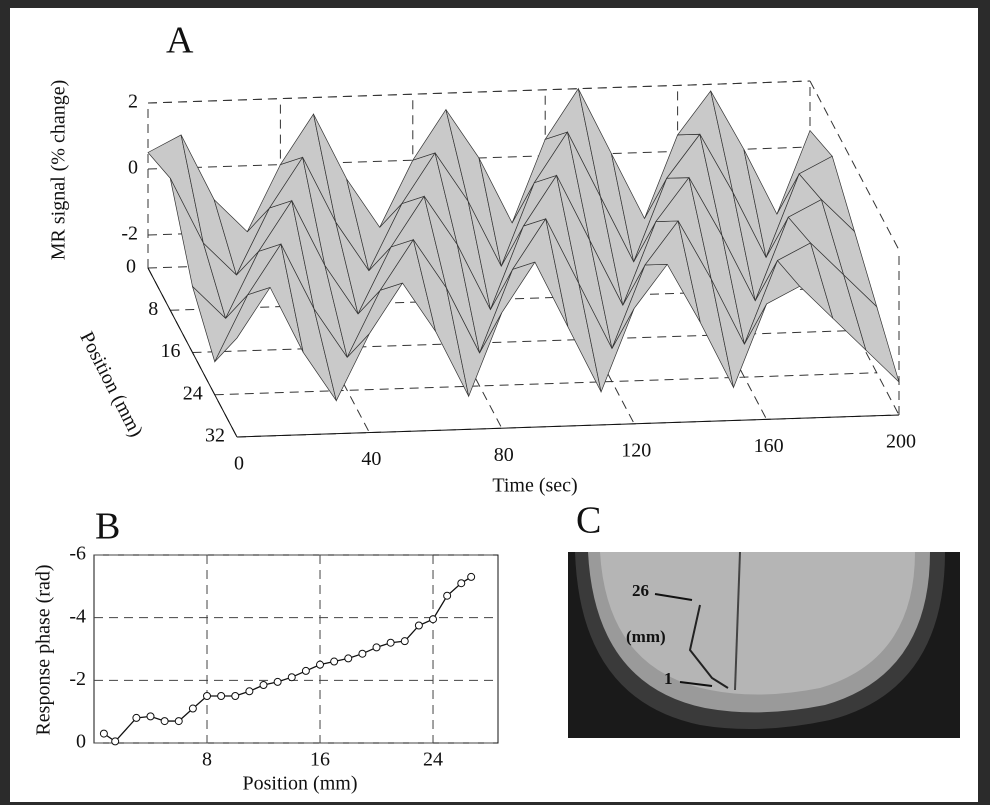  What do you see at coordinates (504, 455) in the screenshot?
I see `x-tick-label: 80` at bounding box center [504, 455].